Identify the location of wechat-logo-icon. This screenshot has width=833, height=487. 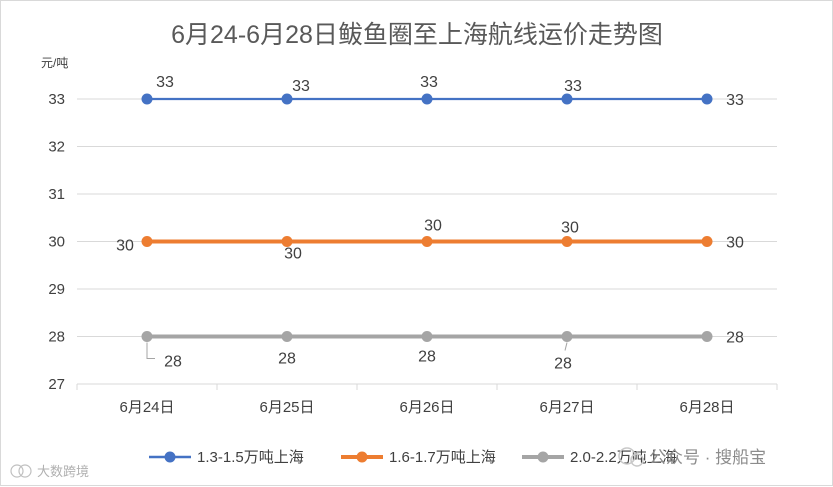
(631, 457).